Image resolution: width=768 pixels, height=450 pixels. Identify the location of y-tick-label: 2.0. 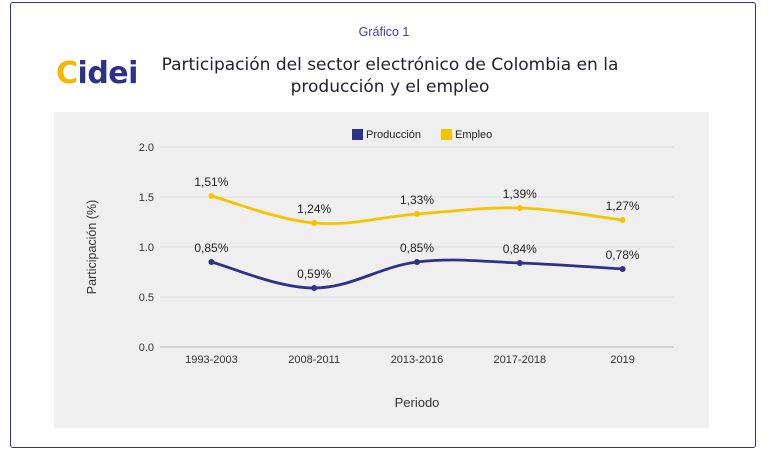
(146, 148).